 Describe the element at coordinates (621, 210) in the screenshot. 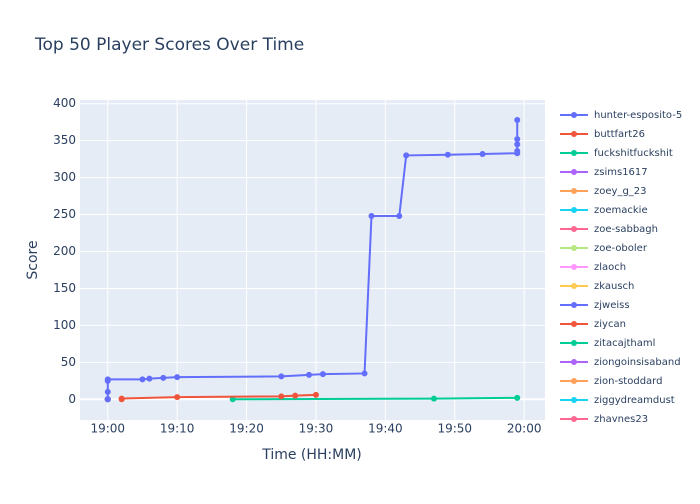

I see `legend-label: zoemackie` at that location.